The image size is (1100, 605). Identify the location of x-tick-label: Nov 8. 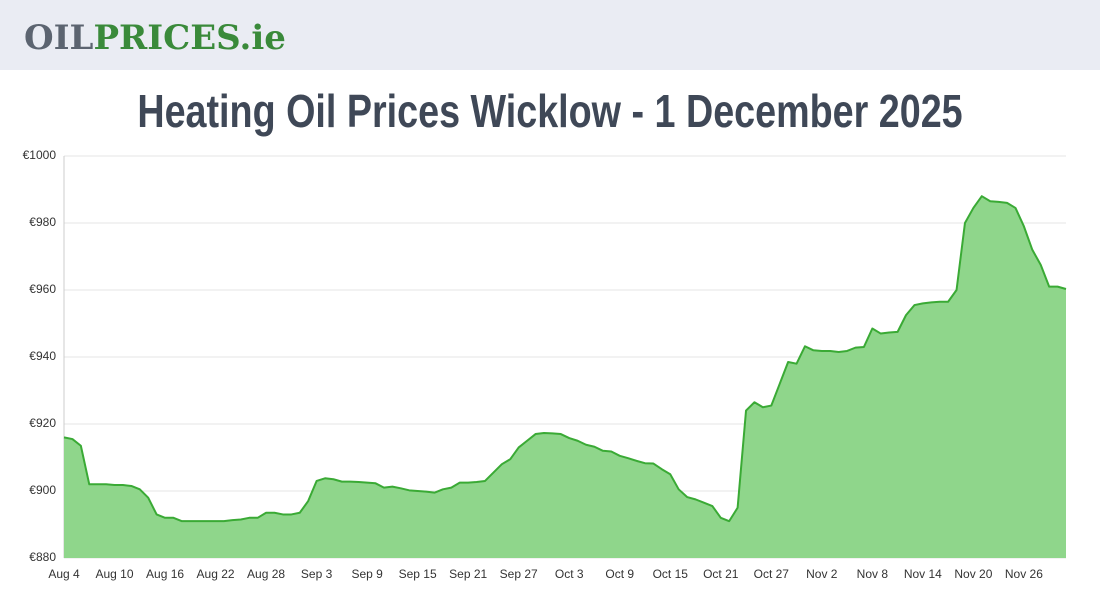
(873, 574).